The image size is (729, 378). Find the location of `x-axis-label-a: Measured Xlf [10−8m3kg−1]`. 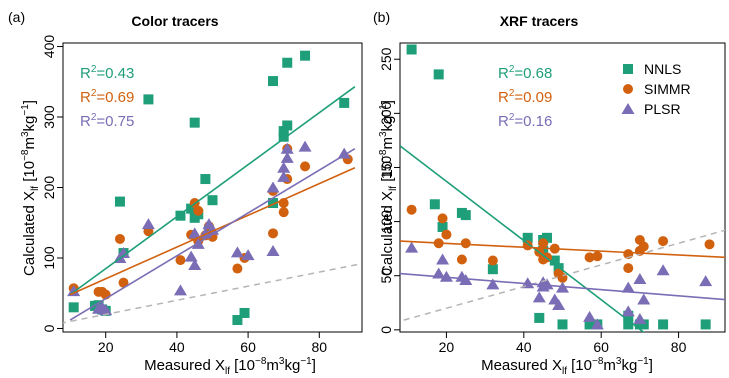

x-axis-label-a: Measured Xlf [10−8m3kg−1] is located at coordinates (230, 366).